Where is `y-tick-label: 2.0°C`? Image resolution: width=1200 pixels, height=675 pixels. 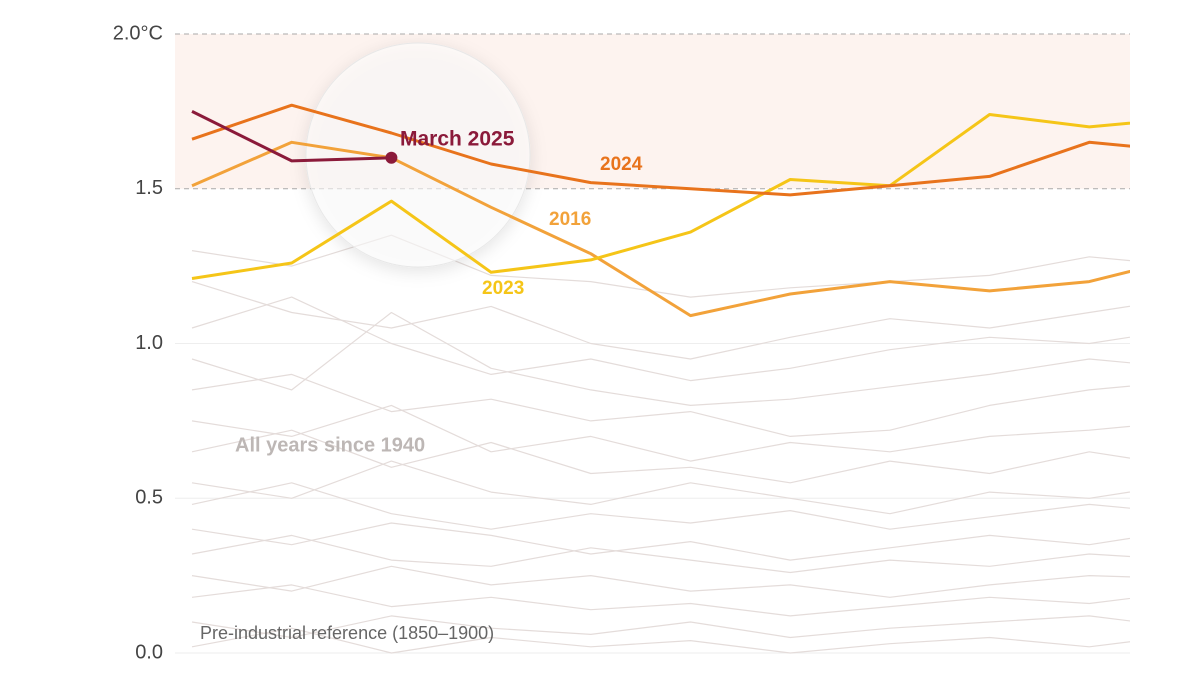 y-tick-label: 2.0°C is located at coordinates (138, 33).